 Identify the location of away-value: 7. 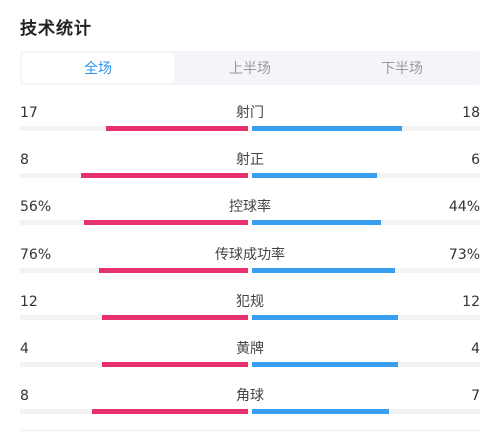
(475, 396).